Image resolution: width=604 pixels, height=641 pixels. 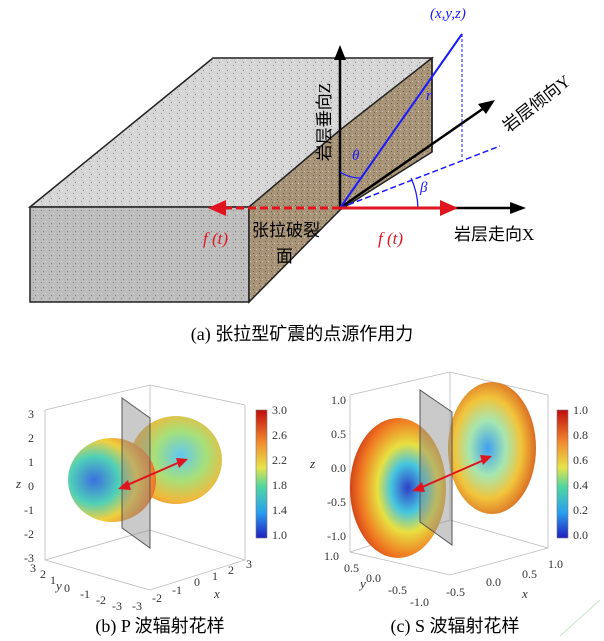 What do you see at coordinates (580, 618) in the screenshot?
I see `corner-decoration` at bounding box center [580, 618].